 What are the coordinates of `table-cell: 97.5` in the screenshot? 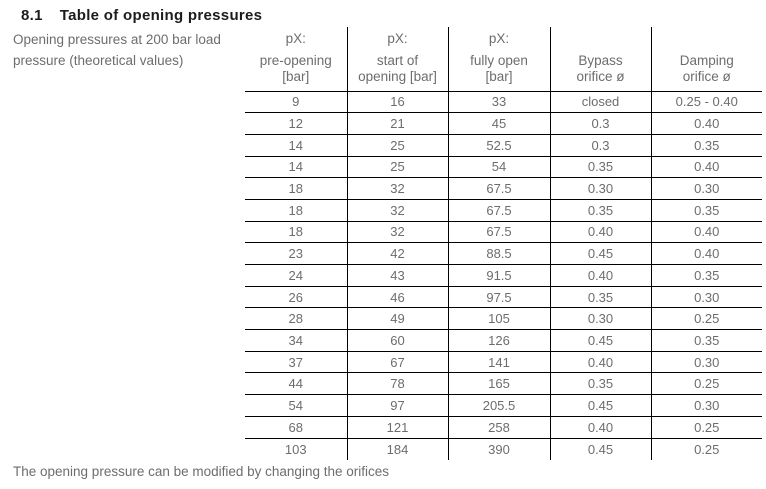 It's located at (498, 296).